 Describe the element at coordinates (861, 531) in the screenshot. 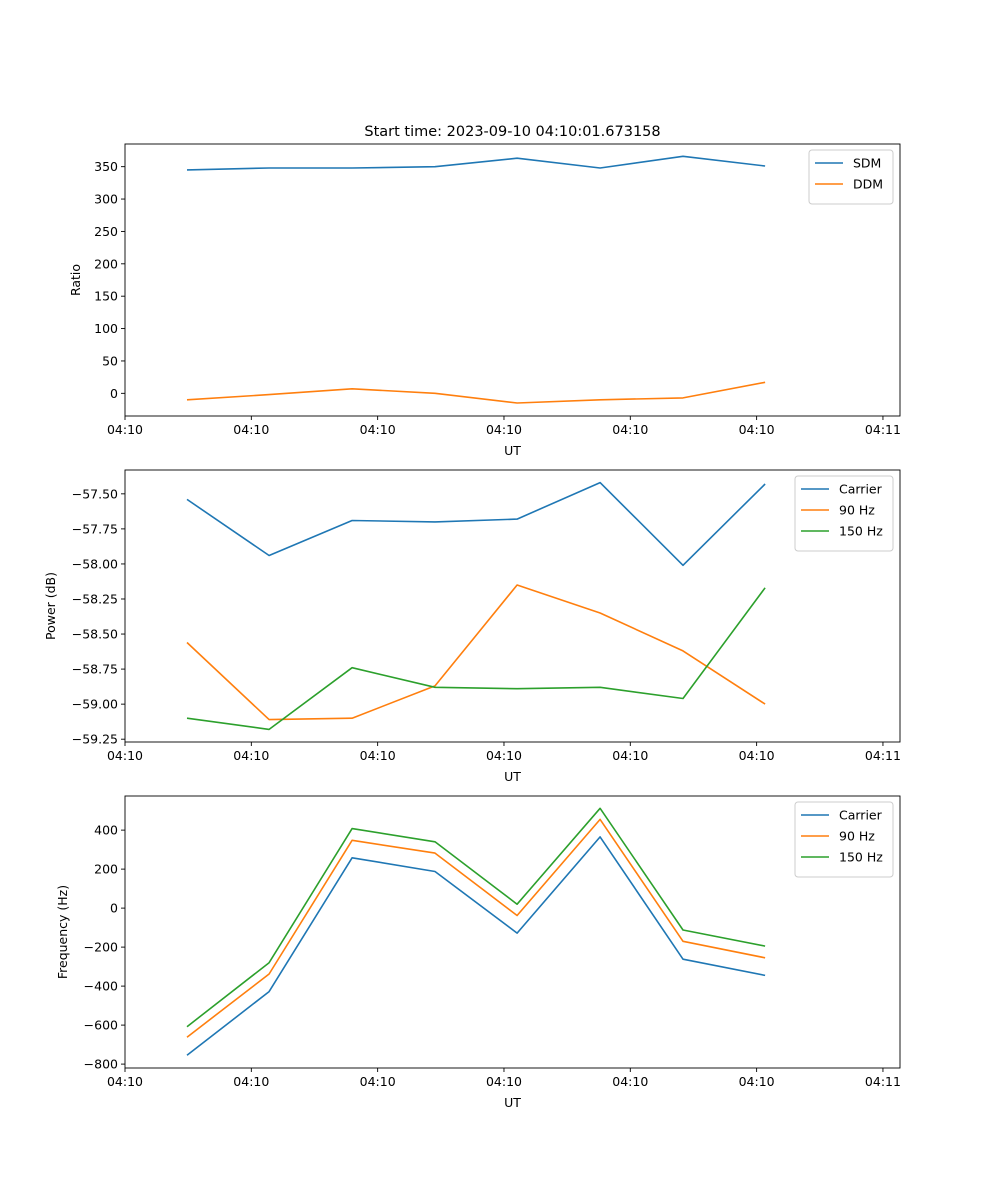

I see `power-legend-label-2: 150 Hz` at that location.